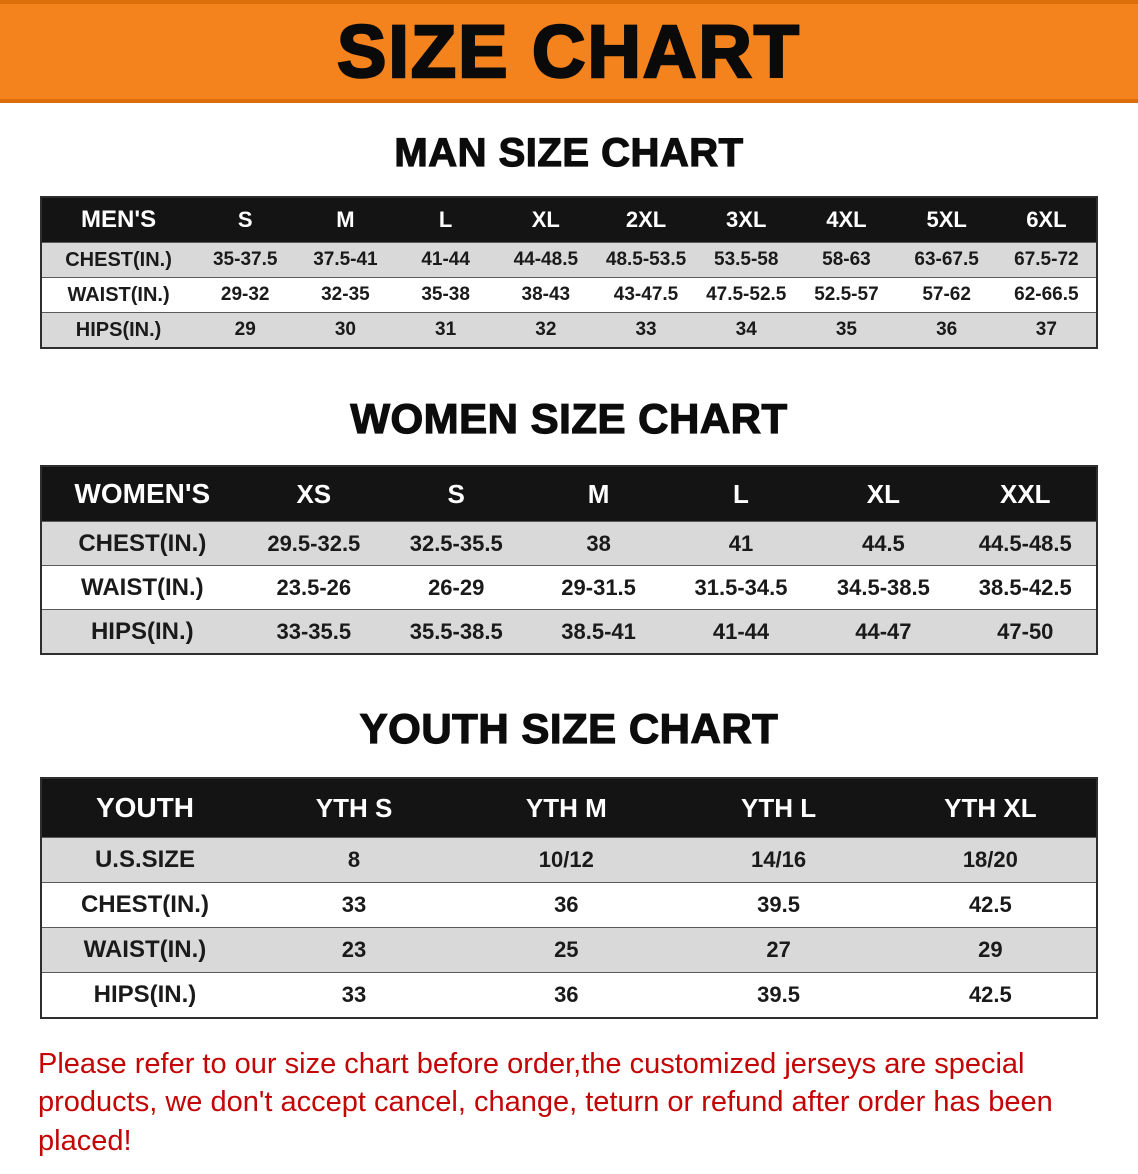 The height and width of the screenshot is (1174, 1138). Describe the element at coordinates (598, 587) in the screenshot. I see `size-value-cell: 29-31.5` at that location.